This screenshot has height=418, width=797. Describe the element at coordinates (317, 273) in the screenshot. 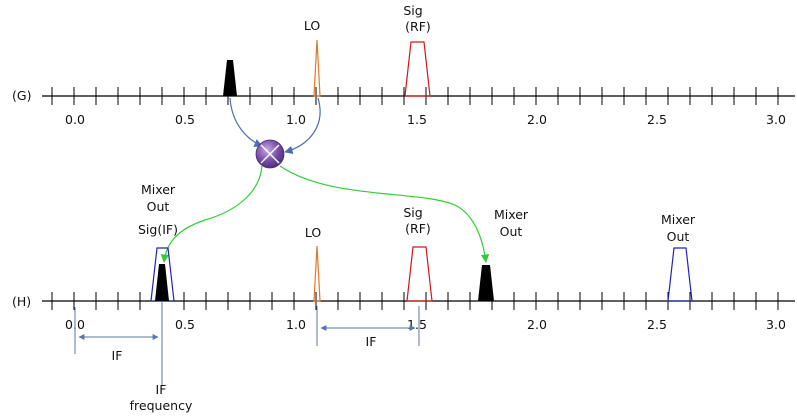

I see `h-lo-pulse` at that location.